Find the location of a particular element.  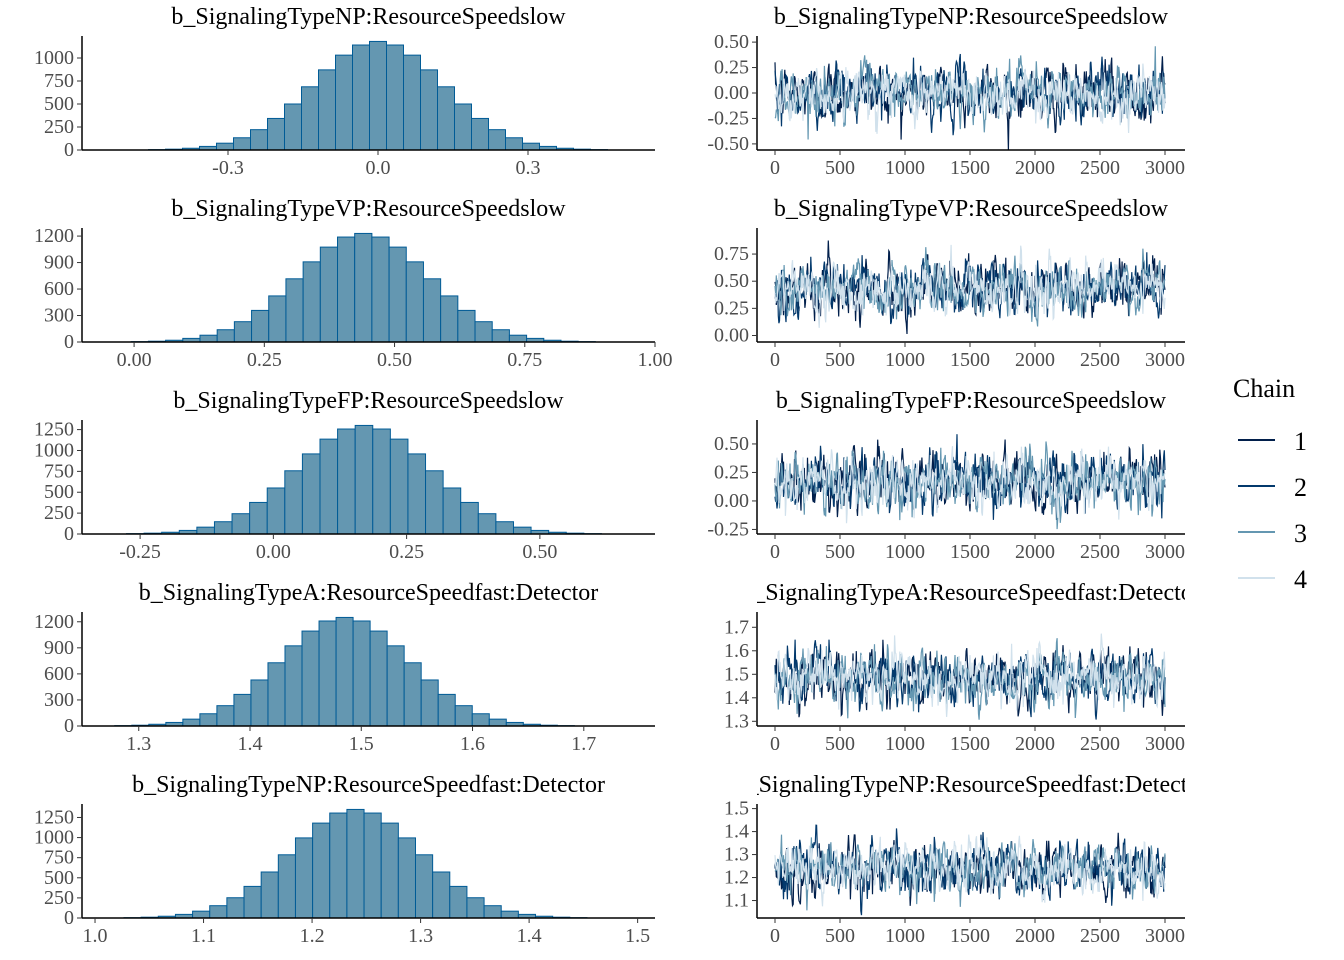

y-tick-label: 0.00 is located at coordinates (731, 501).